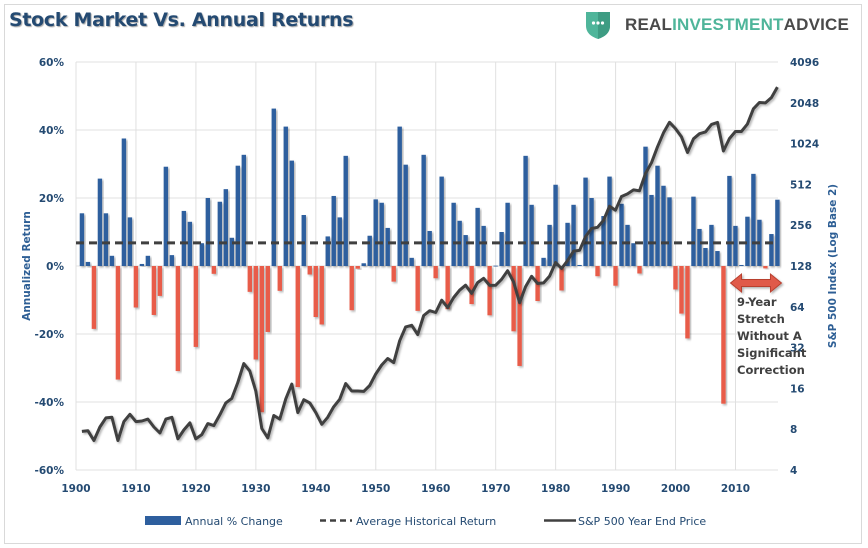 The height and width of the screenshot is (548, 868). What do you see at coordinates (797, 308) in the screenshot?
I see `y2-tick-label: 64` at bounding box center [797, 308].